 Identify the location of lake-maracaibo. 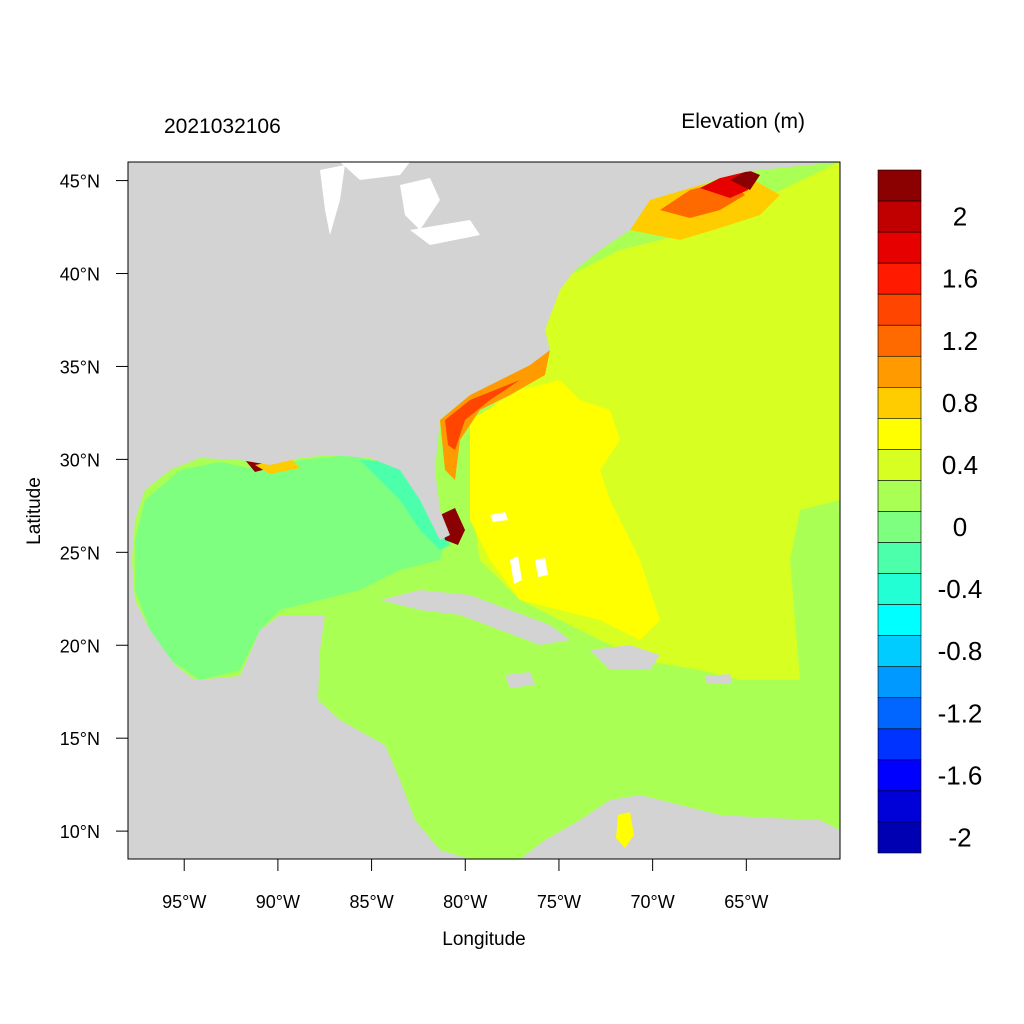
(625, 830).